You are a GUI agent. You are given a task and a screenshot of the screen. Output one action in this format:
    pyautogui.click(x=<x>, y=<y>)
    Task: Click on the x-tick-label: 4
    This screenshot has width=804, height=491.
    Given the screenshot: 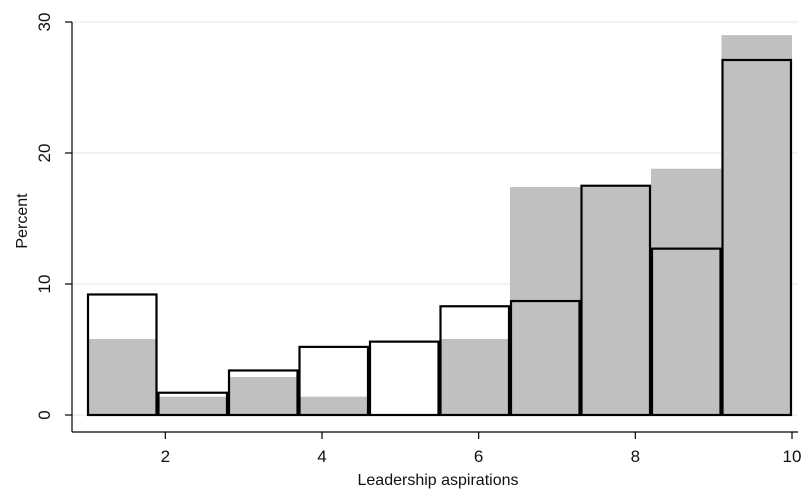 What is the action you would take?
    pyautogui.click(x=321, y=456)
    